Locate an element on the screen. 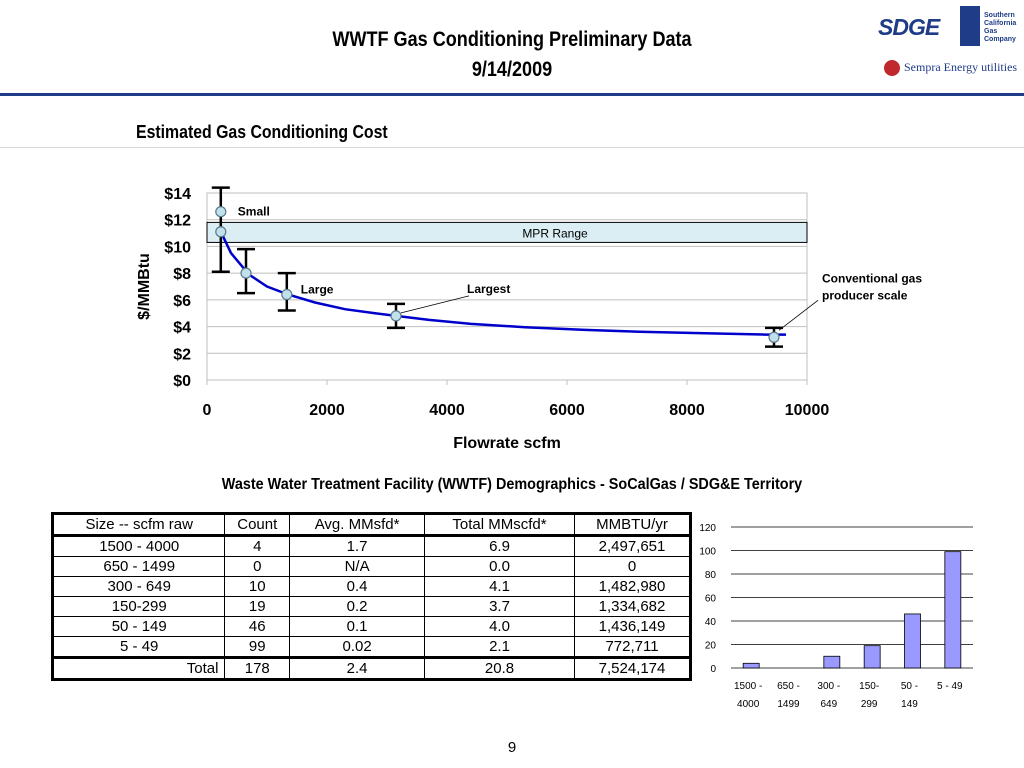  bar-y-tick-label: 0 is located at coordinates (713, 669).